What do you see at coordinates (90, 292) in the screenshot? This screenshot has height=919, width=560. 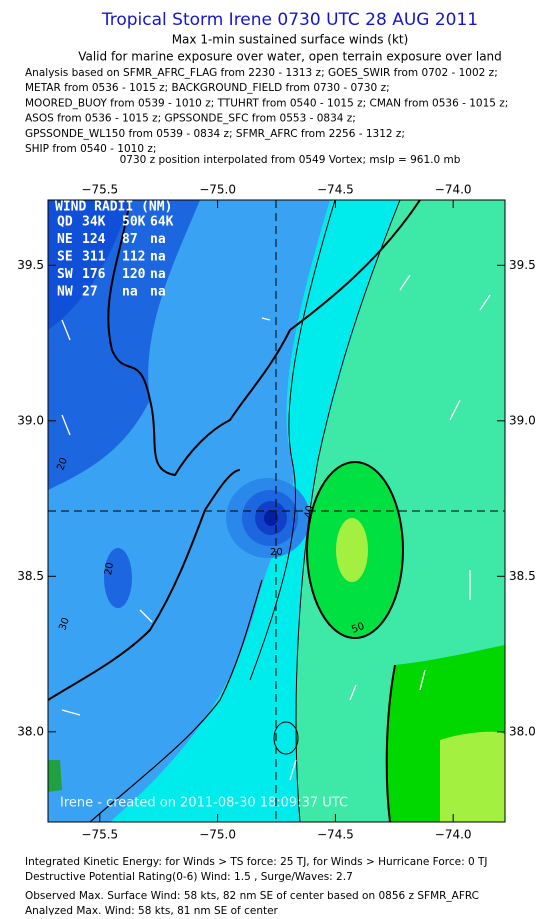 I see `wind-radii-cell: 27` at bounding box center [90, 292].